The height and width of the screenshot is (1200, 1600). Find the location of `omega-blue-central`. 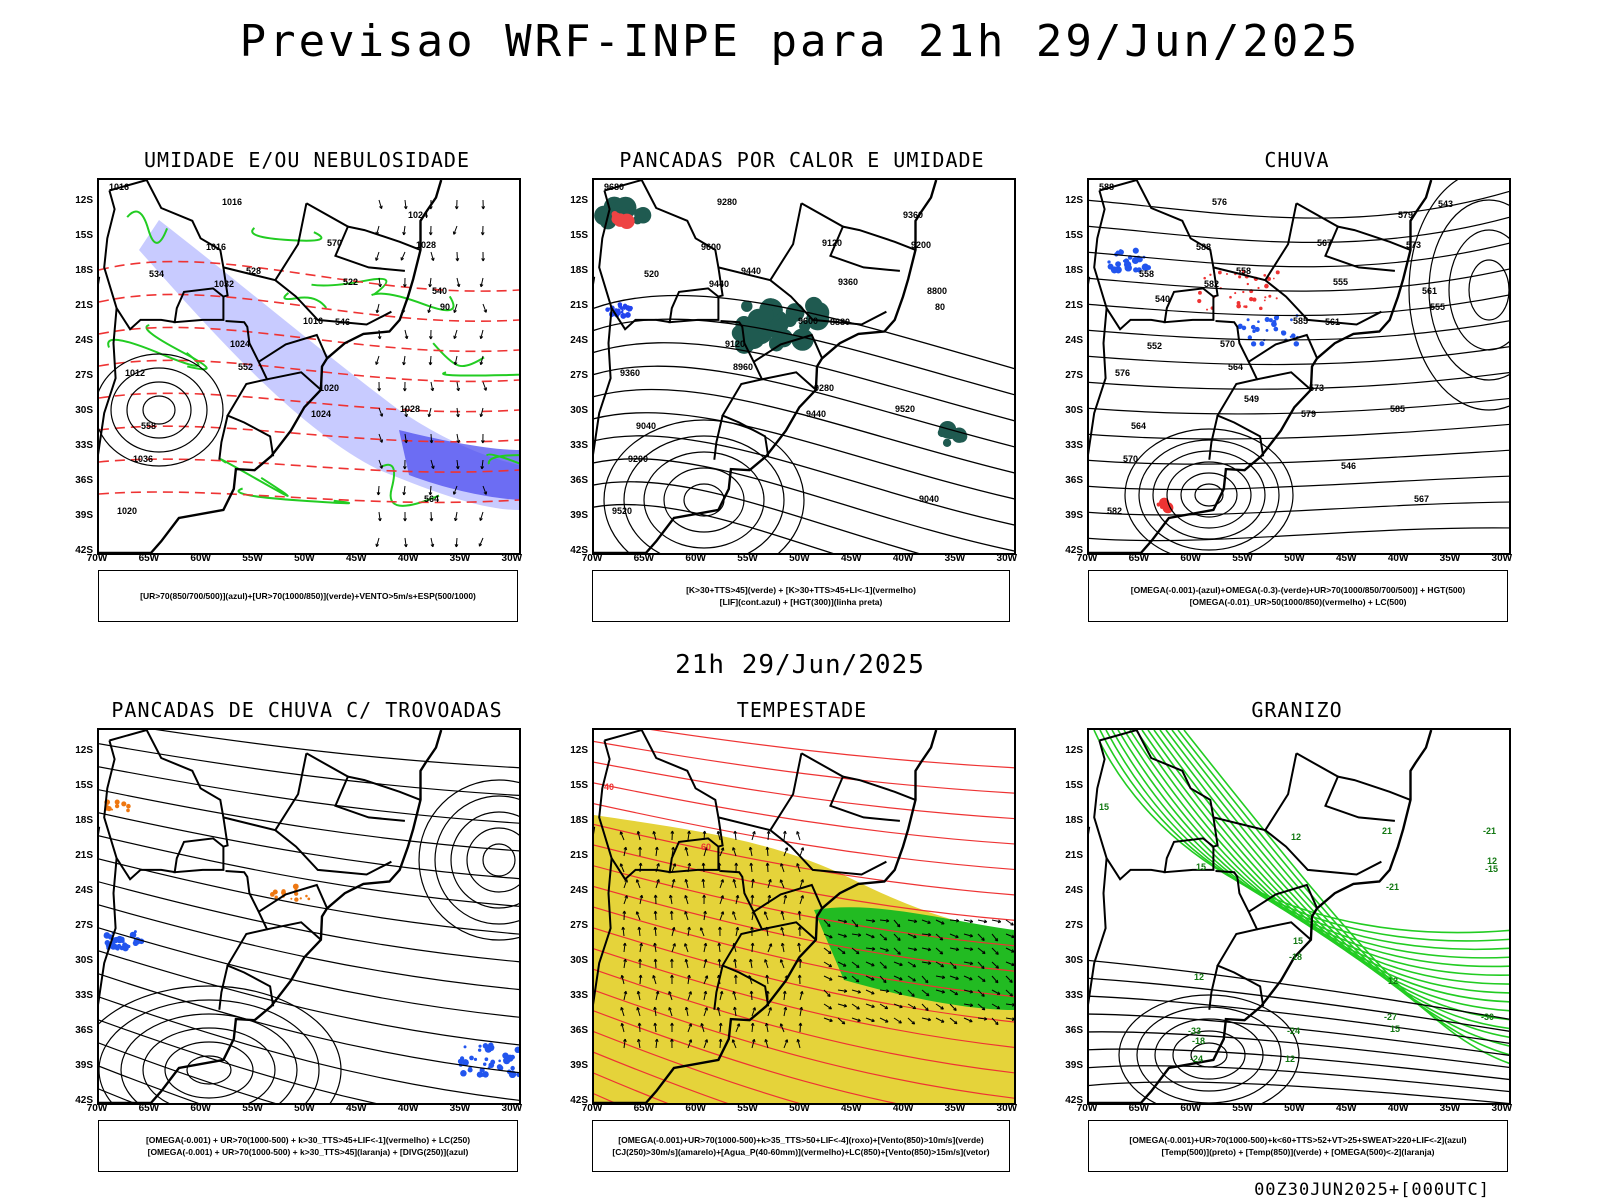

omega-blue-central is located at coordinates (1268, 330).